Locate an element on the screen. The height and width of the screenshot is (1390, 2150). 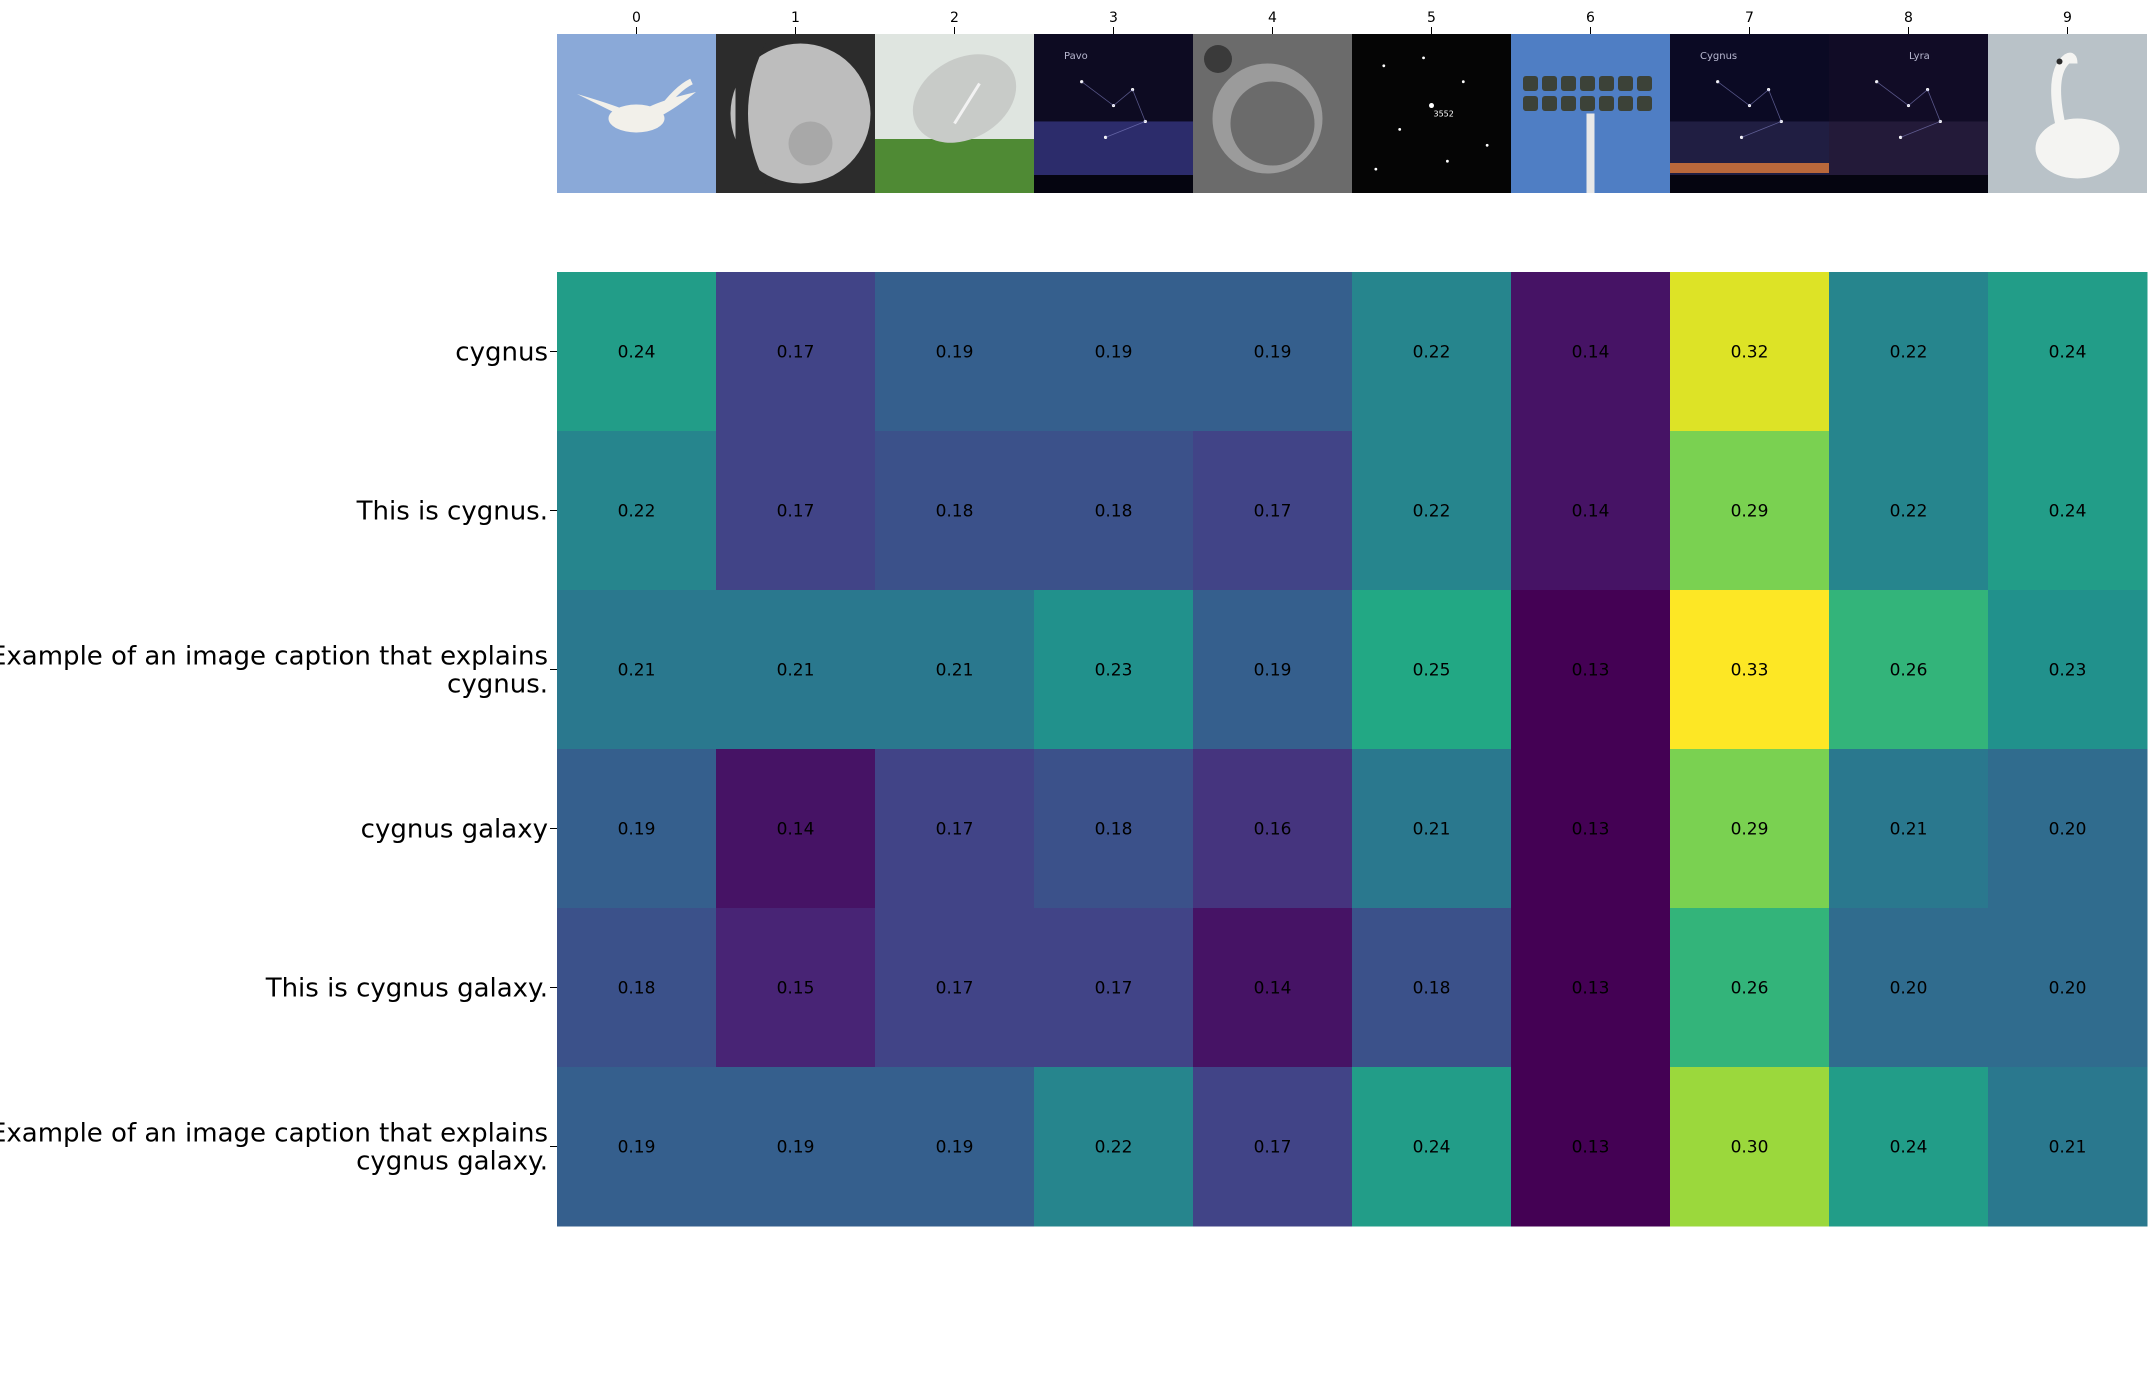
image-thumbnail: Pavo is located at coordinates (1113, 113).